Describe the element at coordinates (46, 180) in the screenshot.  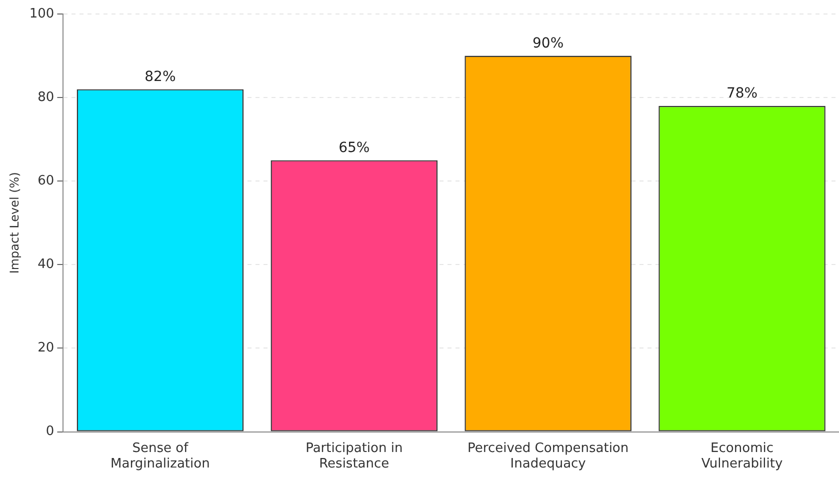
I see `y-tick-label: 60` at that location.